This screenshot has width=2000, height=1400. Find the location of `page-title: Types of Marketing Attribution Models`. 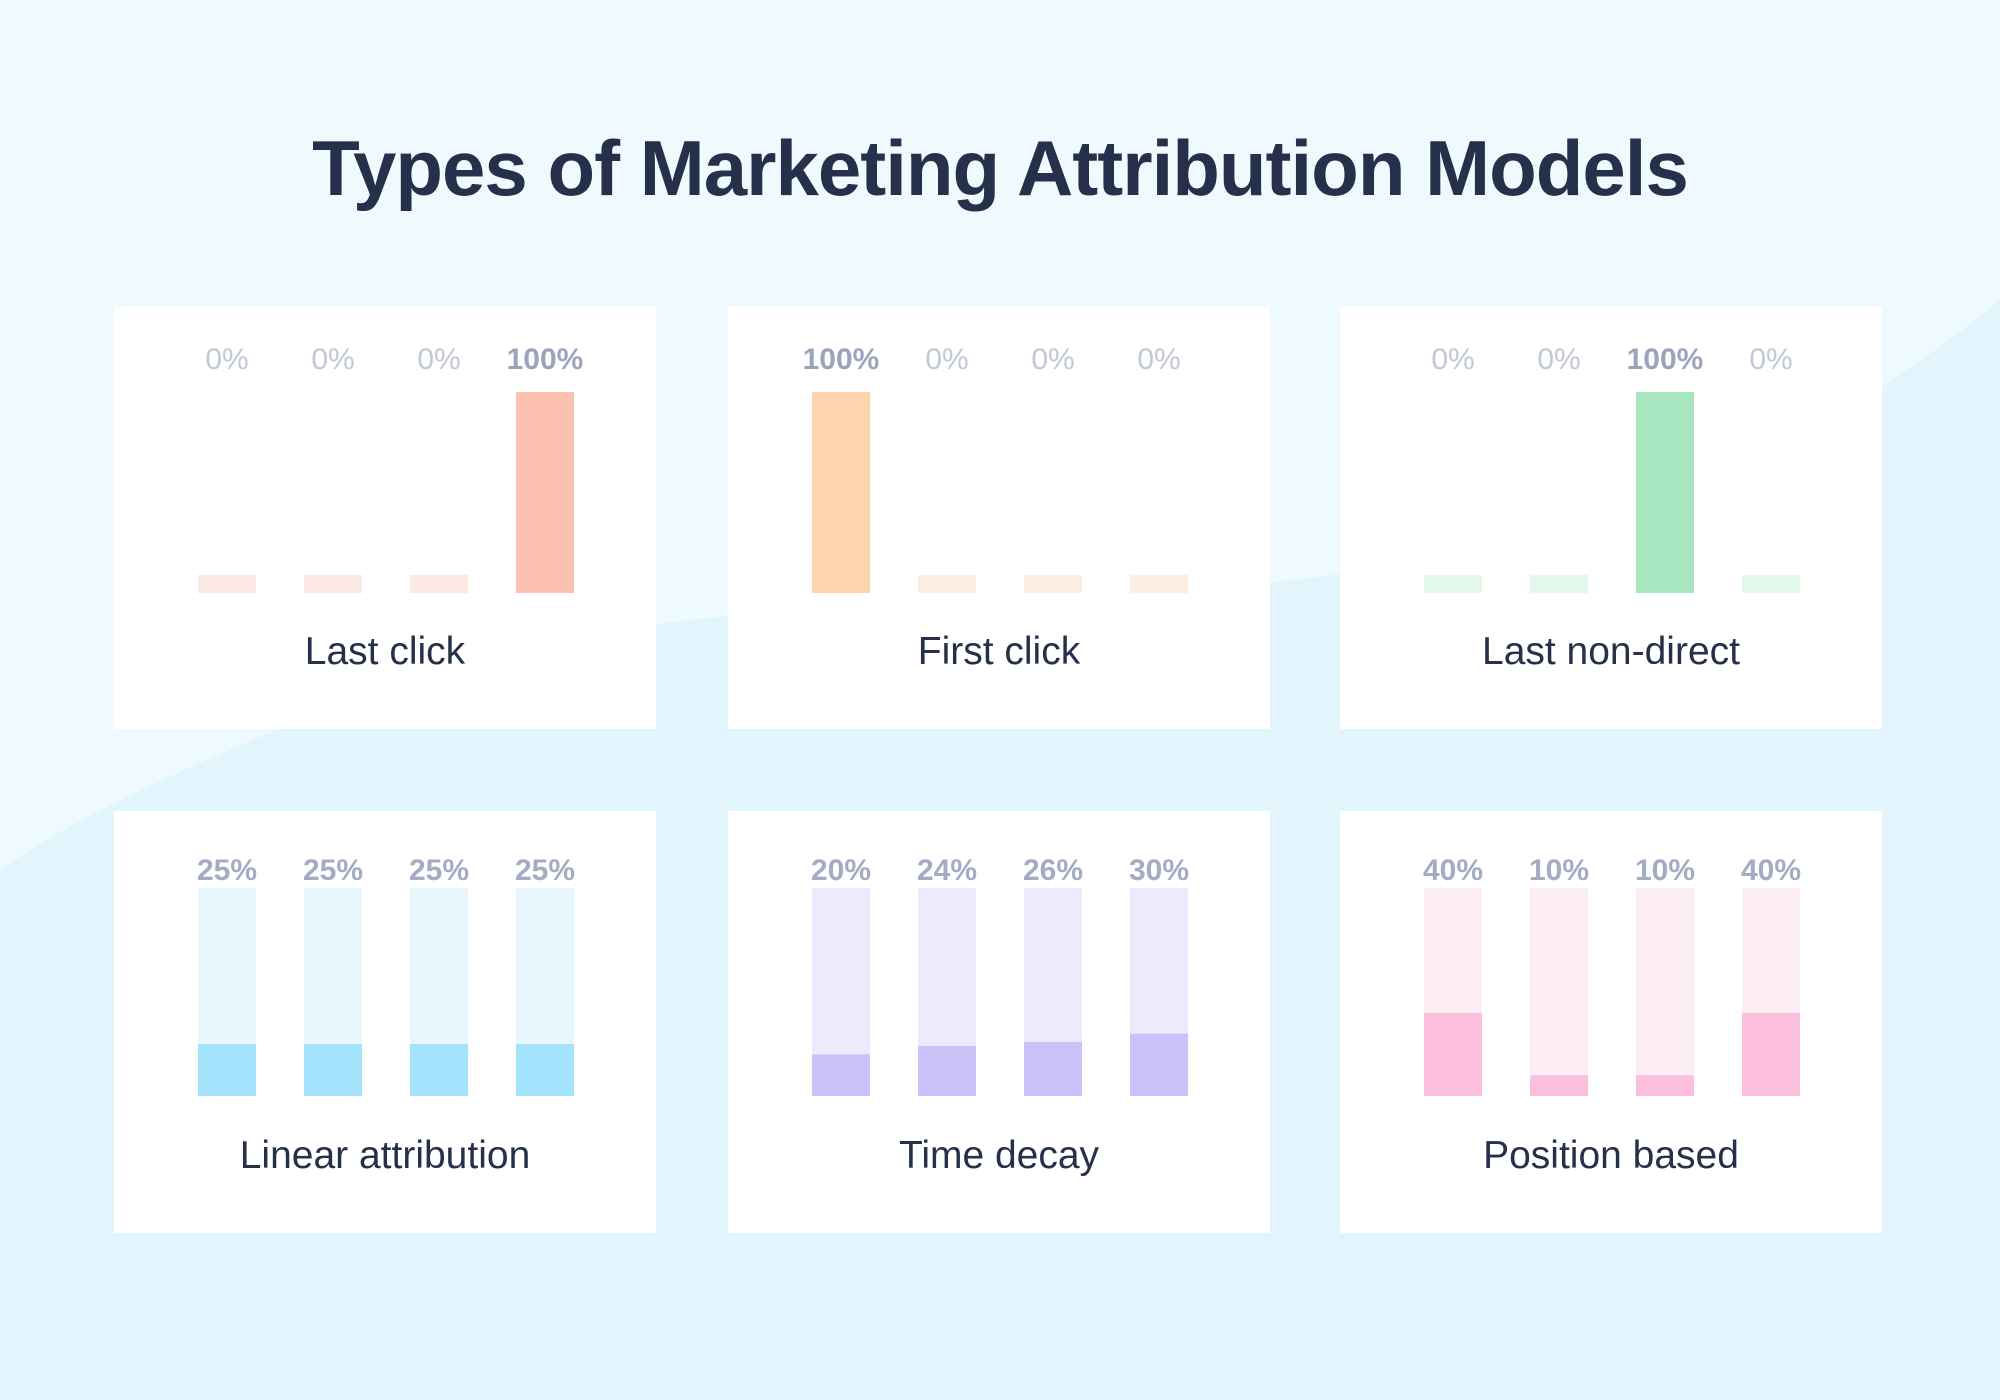

page-title: Types of Marketing Attribution Models is located at coordinates (1000, 168).